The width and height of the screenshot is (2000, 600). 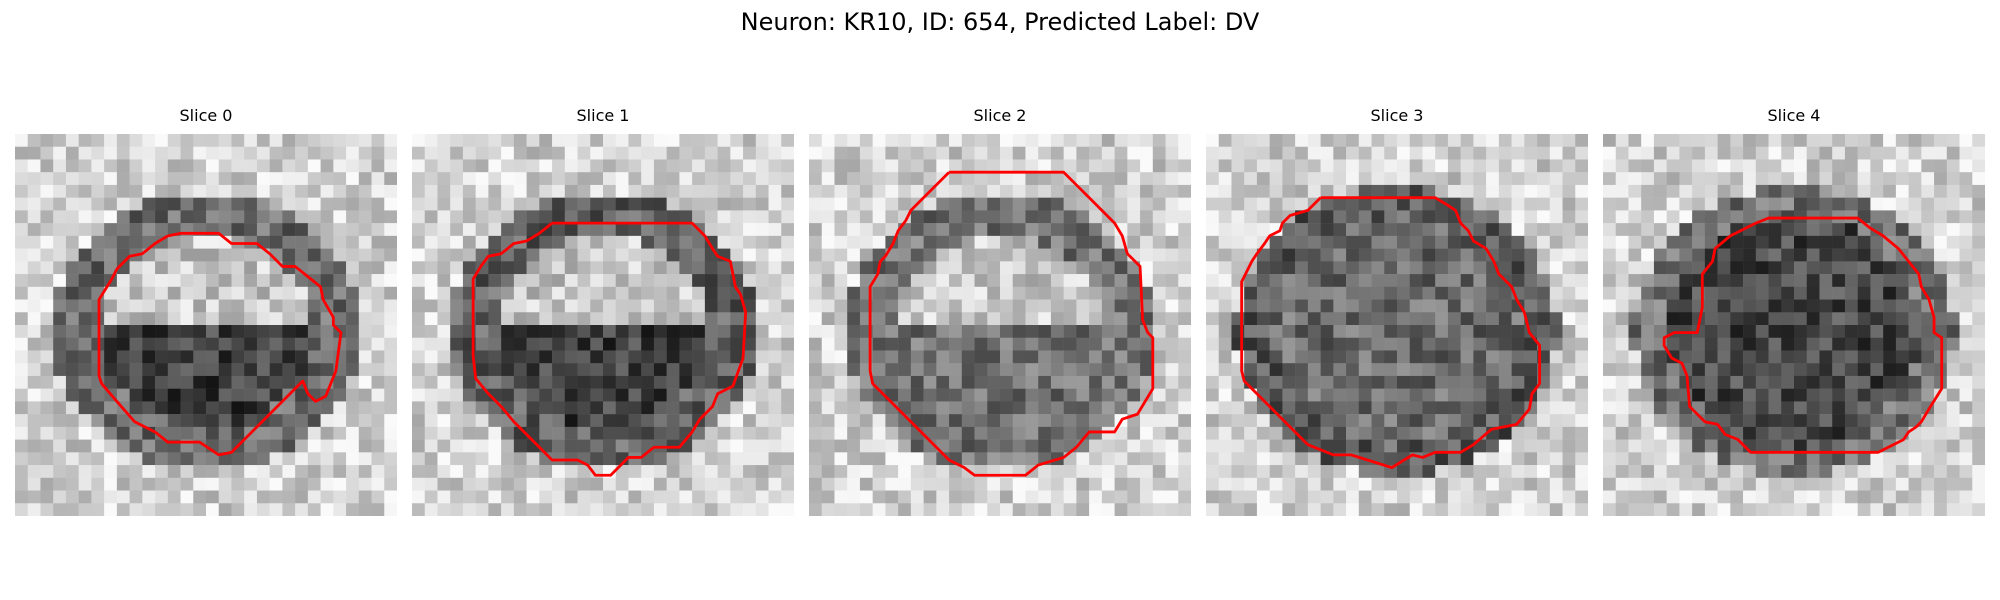 I want to click on slice-title: Slice 0, so click(x=206, y=116).